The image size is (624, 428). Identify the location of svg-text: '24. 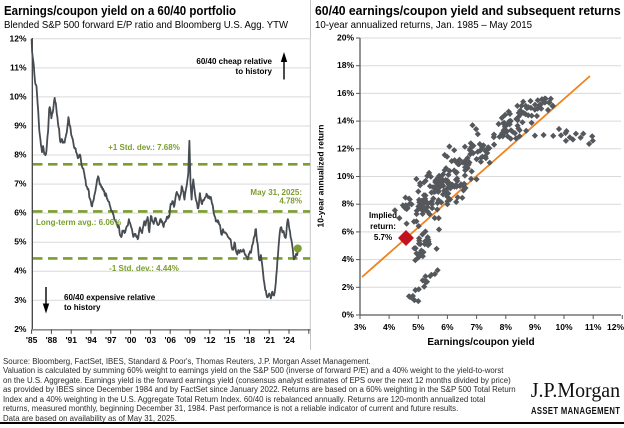
(289, 340).